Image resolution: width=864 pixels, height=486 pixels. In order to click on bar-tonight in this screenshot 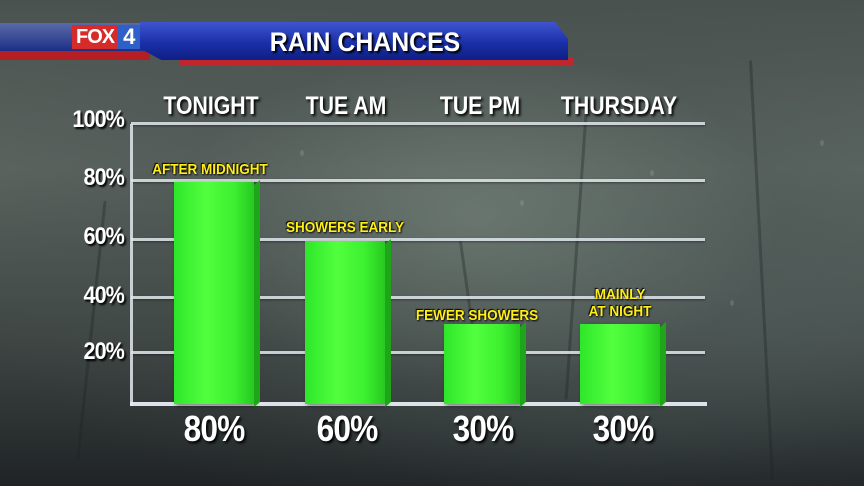, I will do `click(214, 293)`.